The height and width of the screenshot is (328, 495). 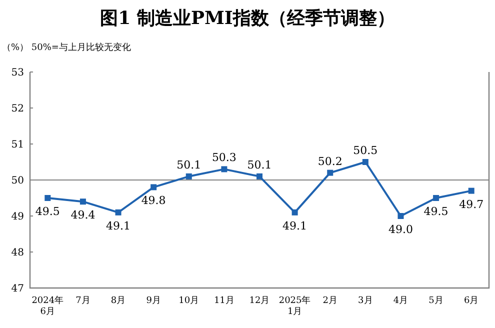 I want to click on xtick: 2月, so click(x=330, y=301).